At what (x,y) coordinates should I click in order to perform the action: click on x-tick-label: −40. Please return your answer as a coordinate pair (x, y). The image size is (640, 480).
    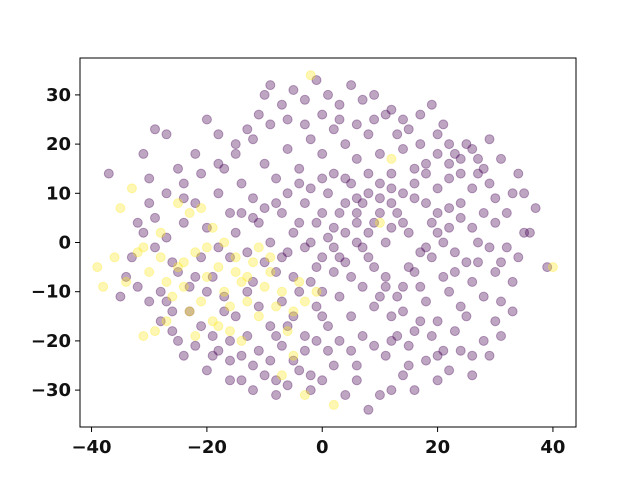
    Looking at the image, I should click on (91, 447).